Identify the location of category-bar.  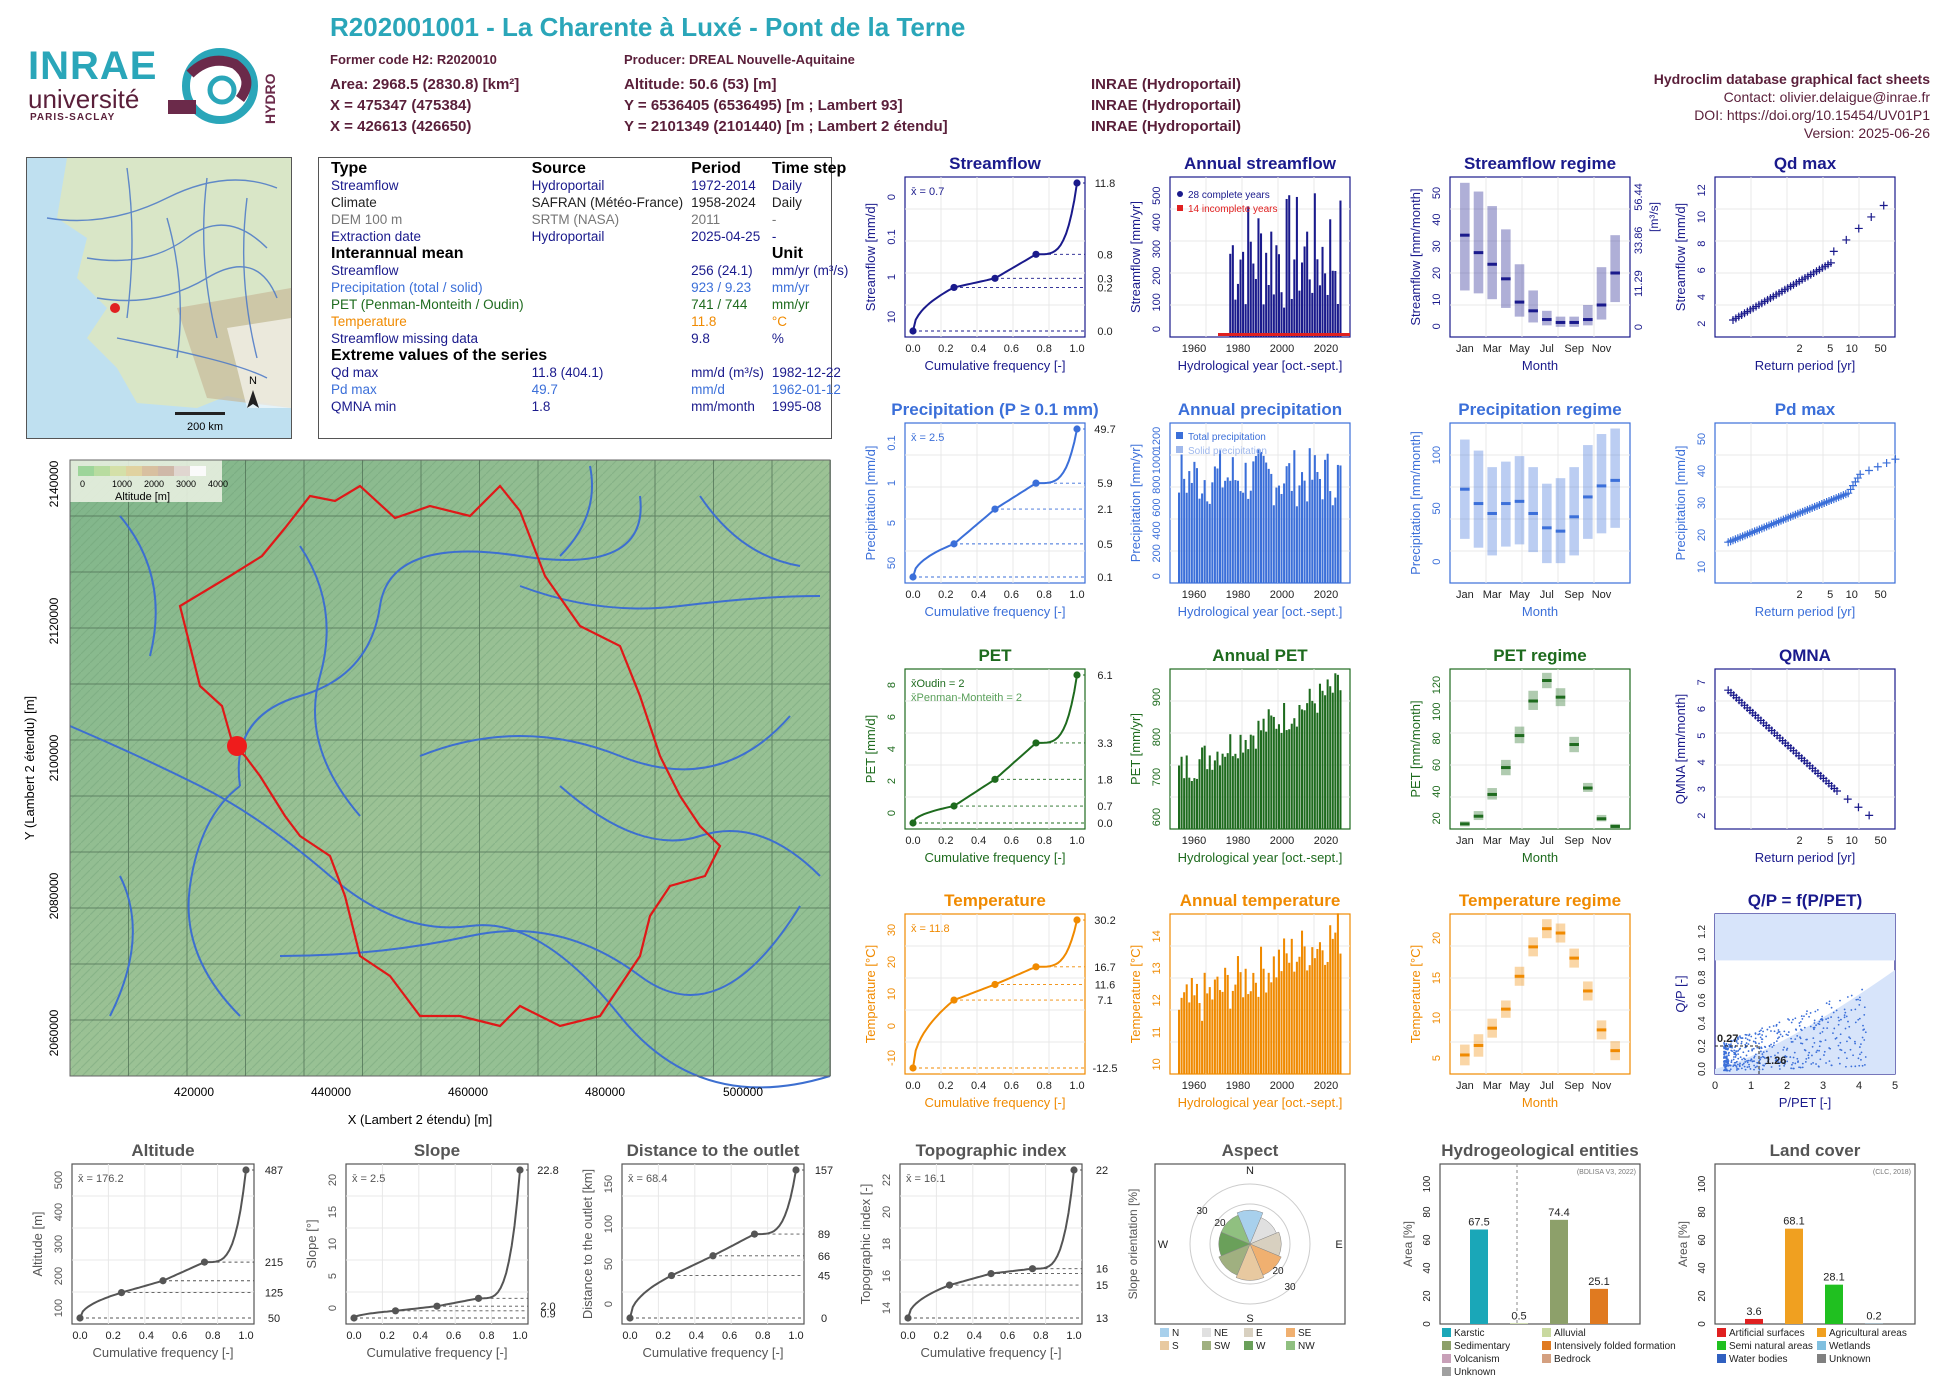
(1834, 1304).